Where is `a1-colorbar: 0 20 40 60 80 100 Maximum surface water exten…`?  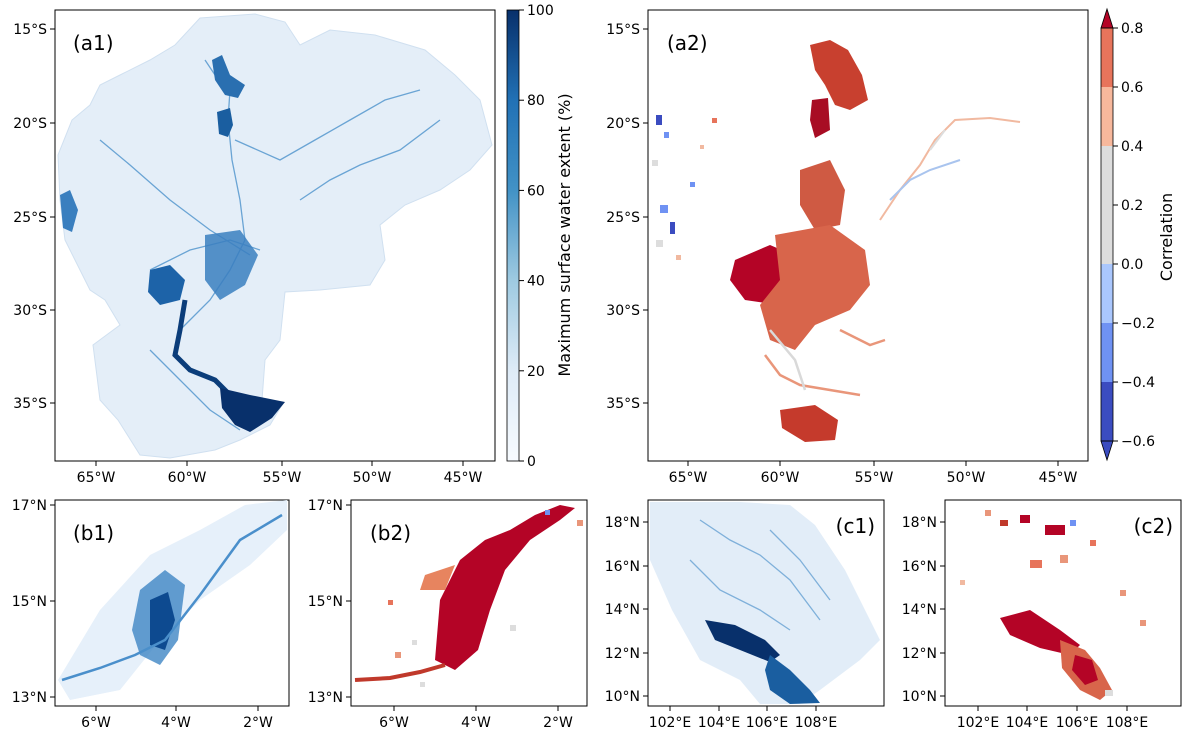
a1-colorbar: 0 20 40 60 80 100 Maximum surface water exten… is located at coordinates (540, 236).